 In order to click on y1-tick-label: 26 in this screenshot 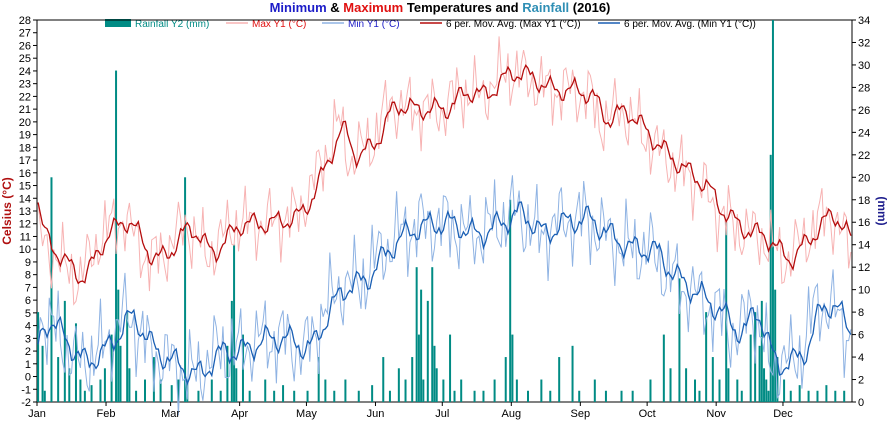, I will do `click(25, 46)`.